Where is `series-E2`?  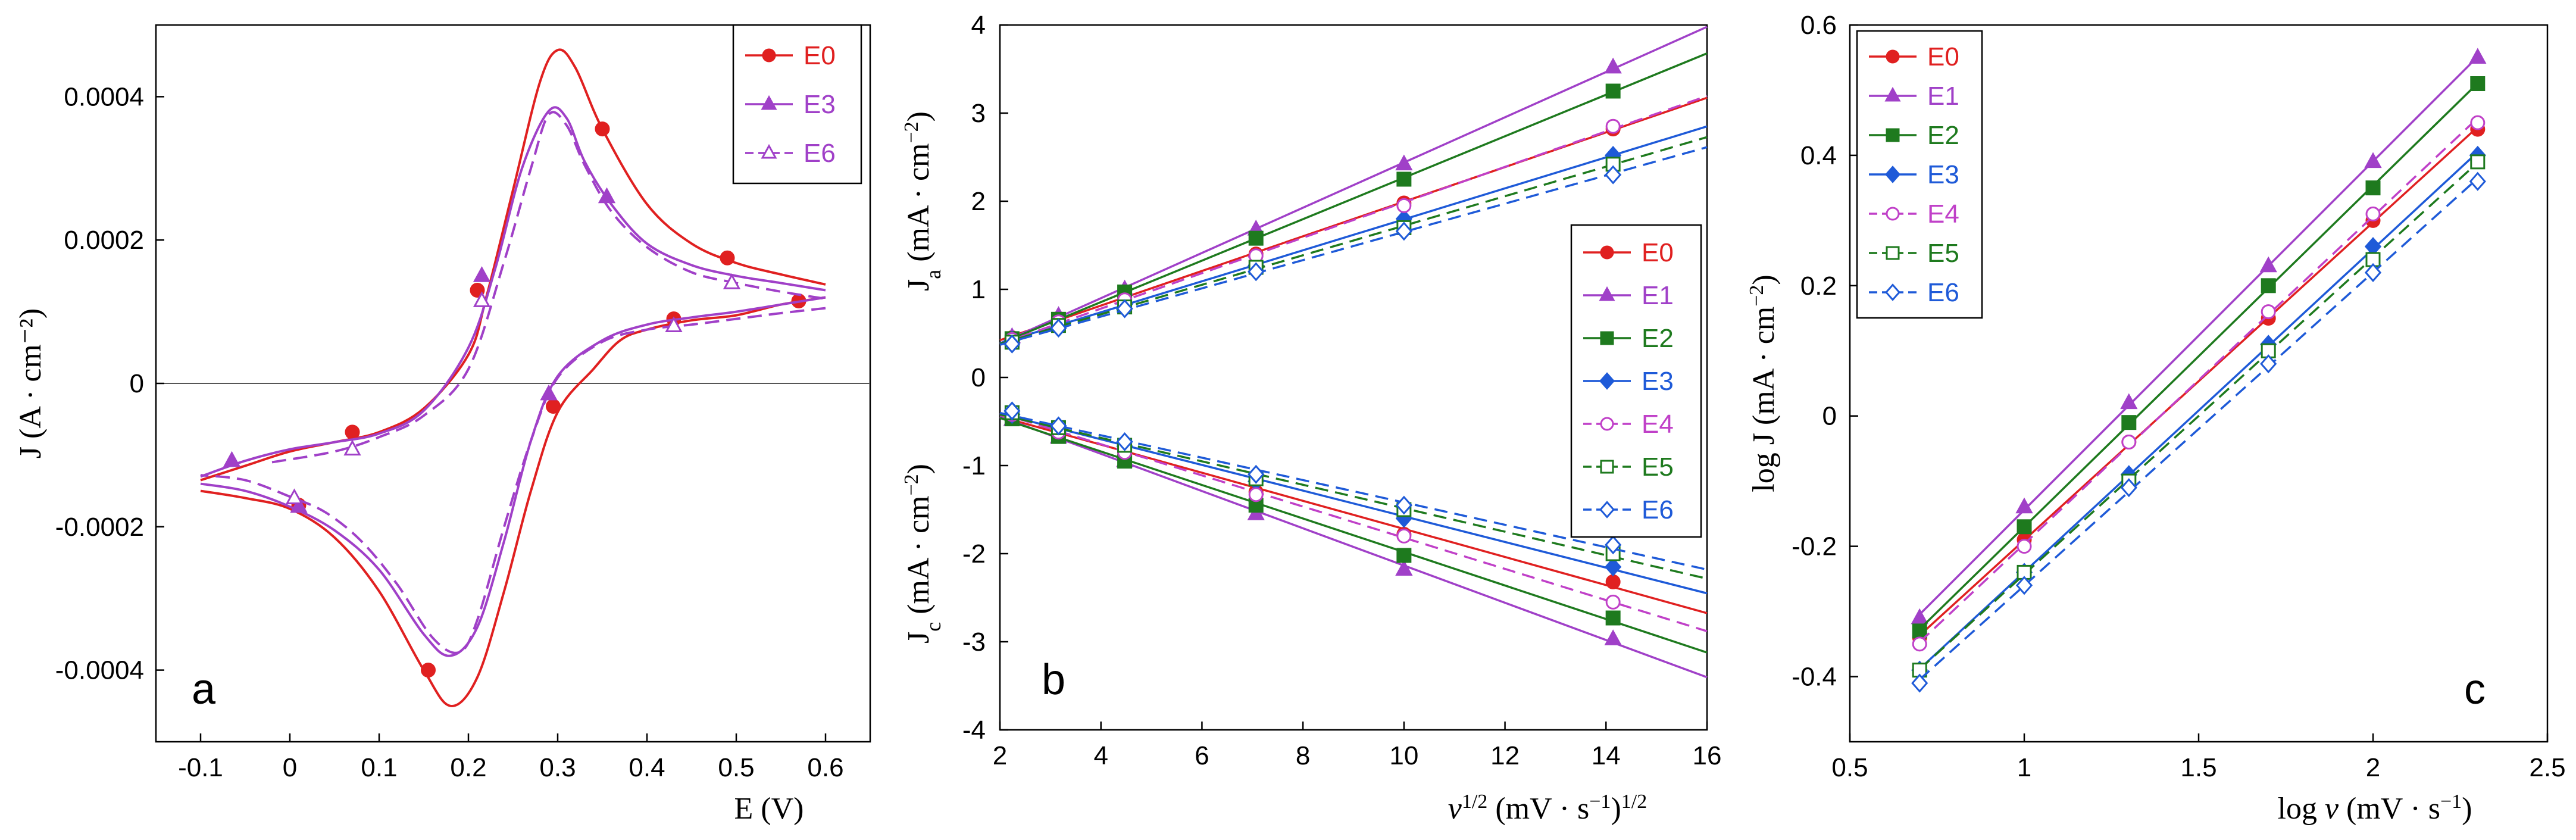 series-E2 is located at coordinates (2199, 357).